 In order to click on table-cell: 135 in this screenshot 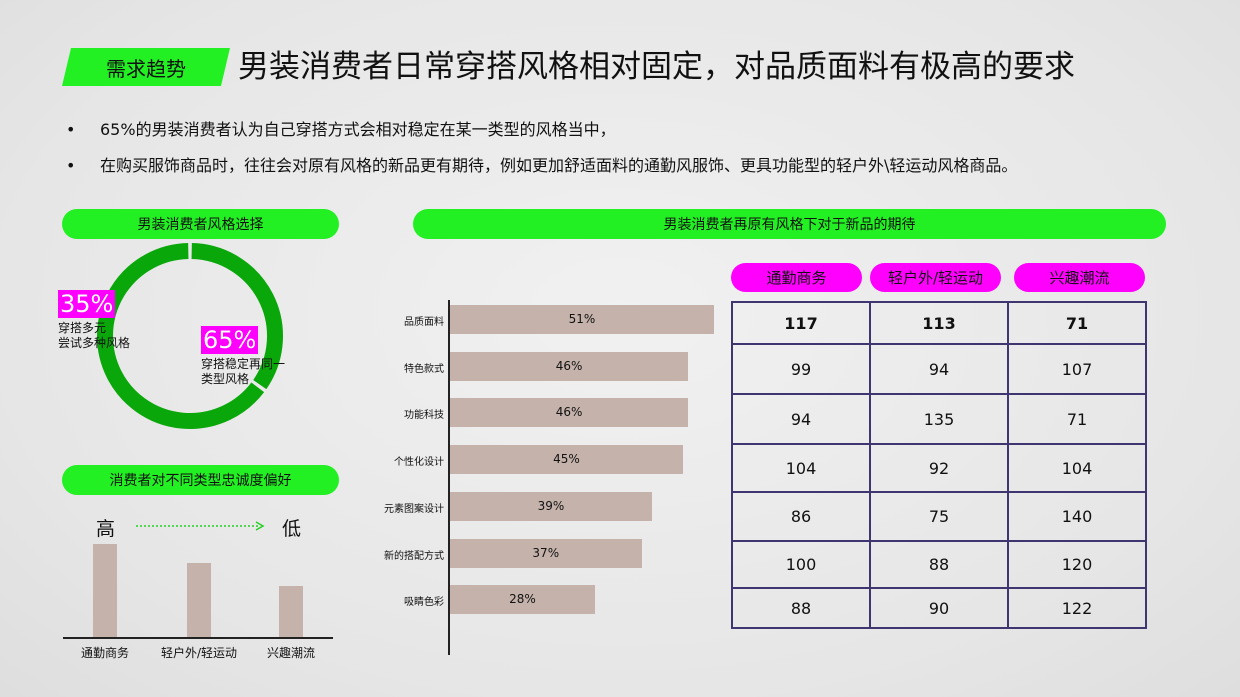, I will do `click(939, 419)`.